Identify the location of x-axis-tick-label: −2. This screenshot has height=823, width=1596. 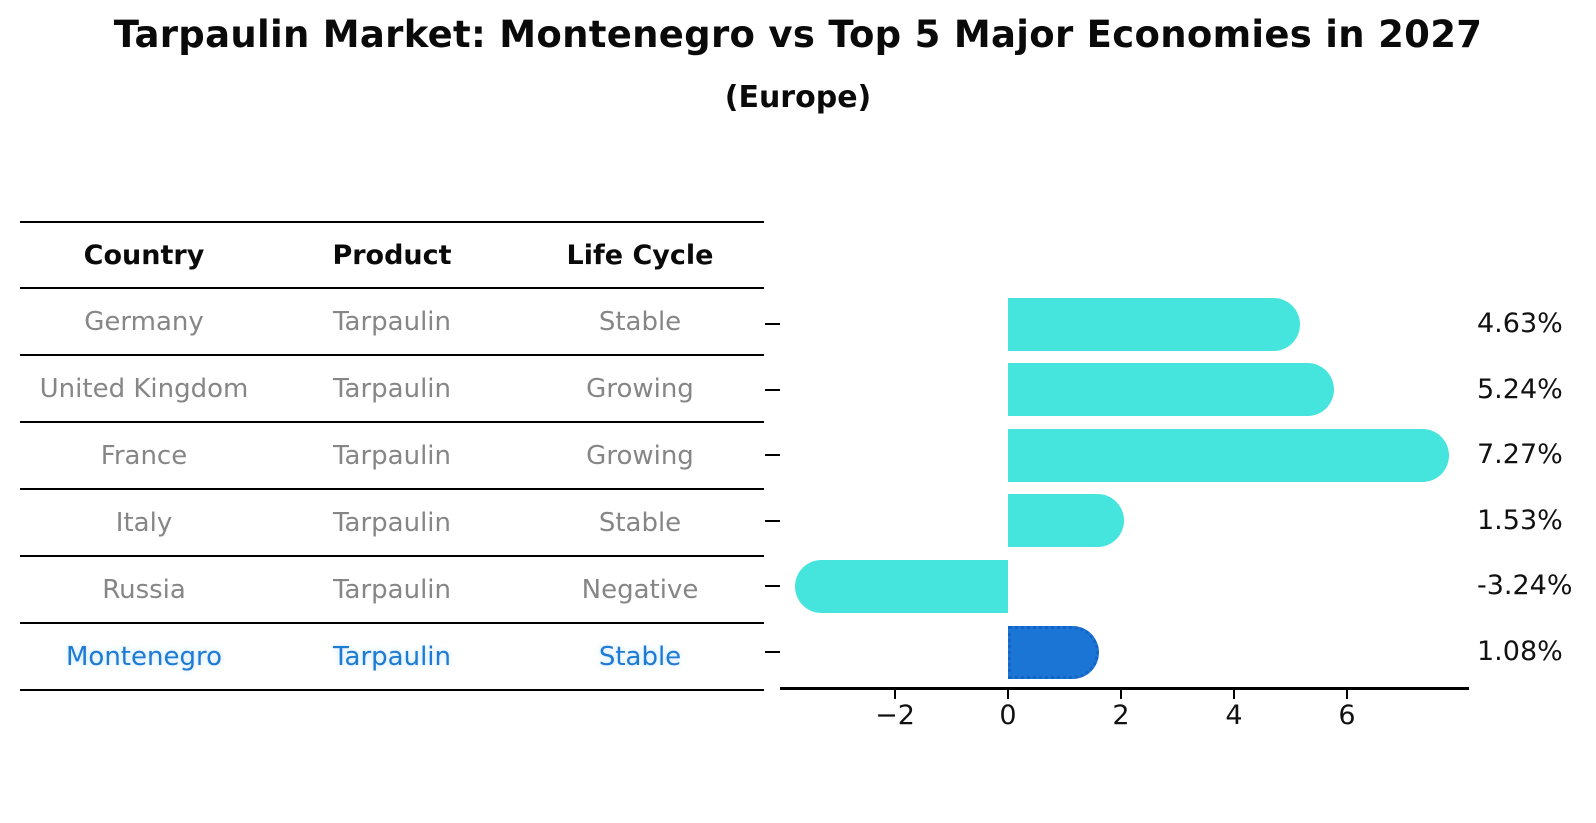
(895, 715).